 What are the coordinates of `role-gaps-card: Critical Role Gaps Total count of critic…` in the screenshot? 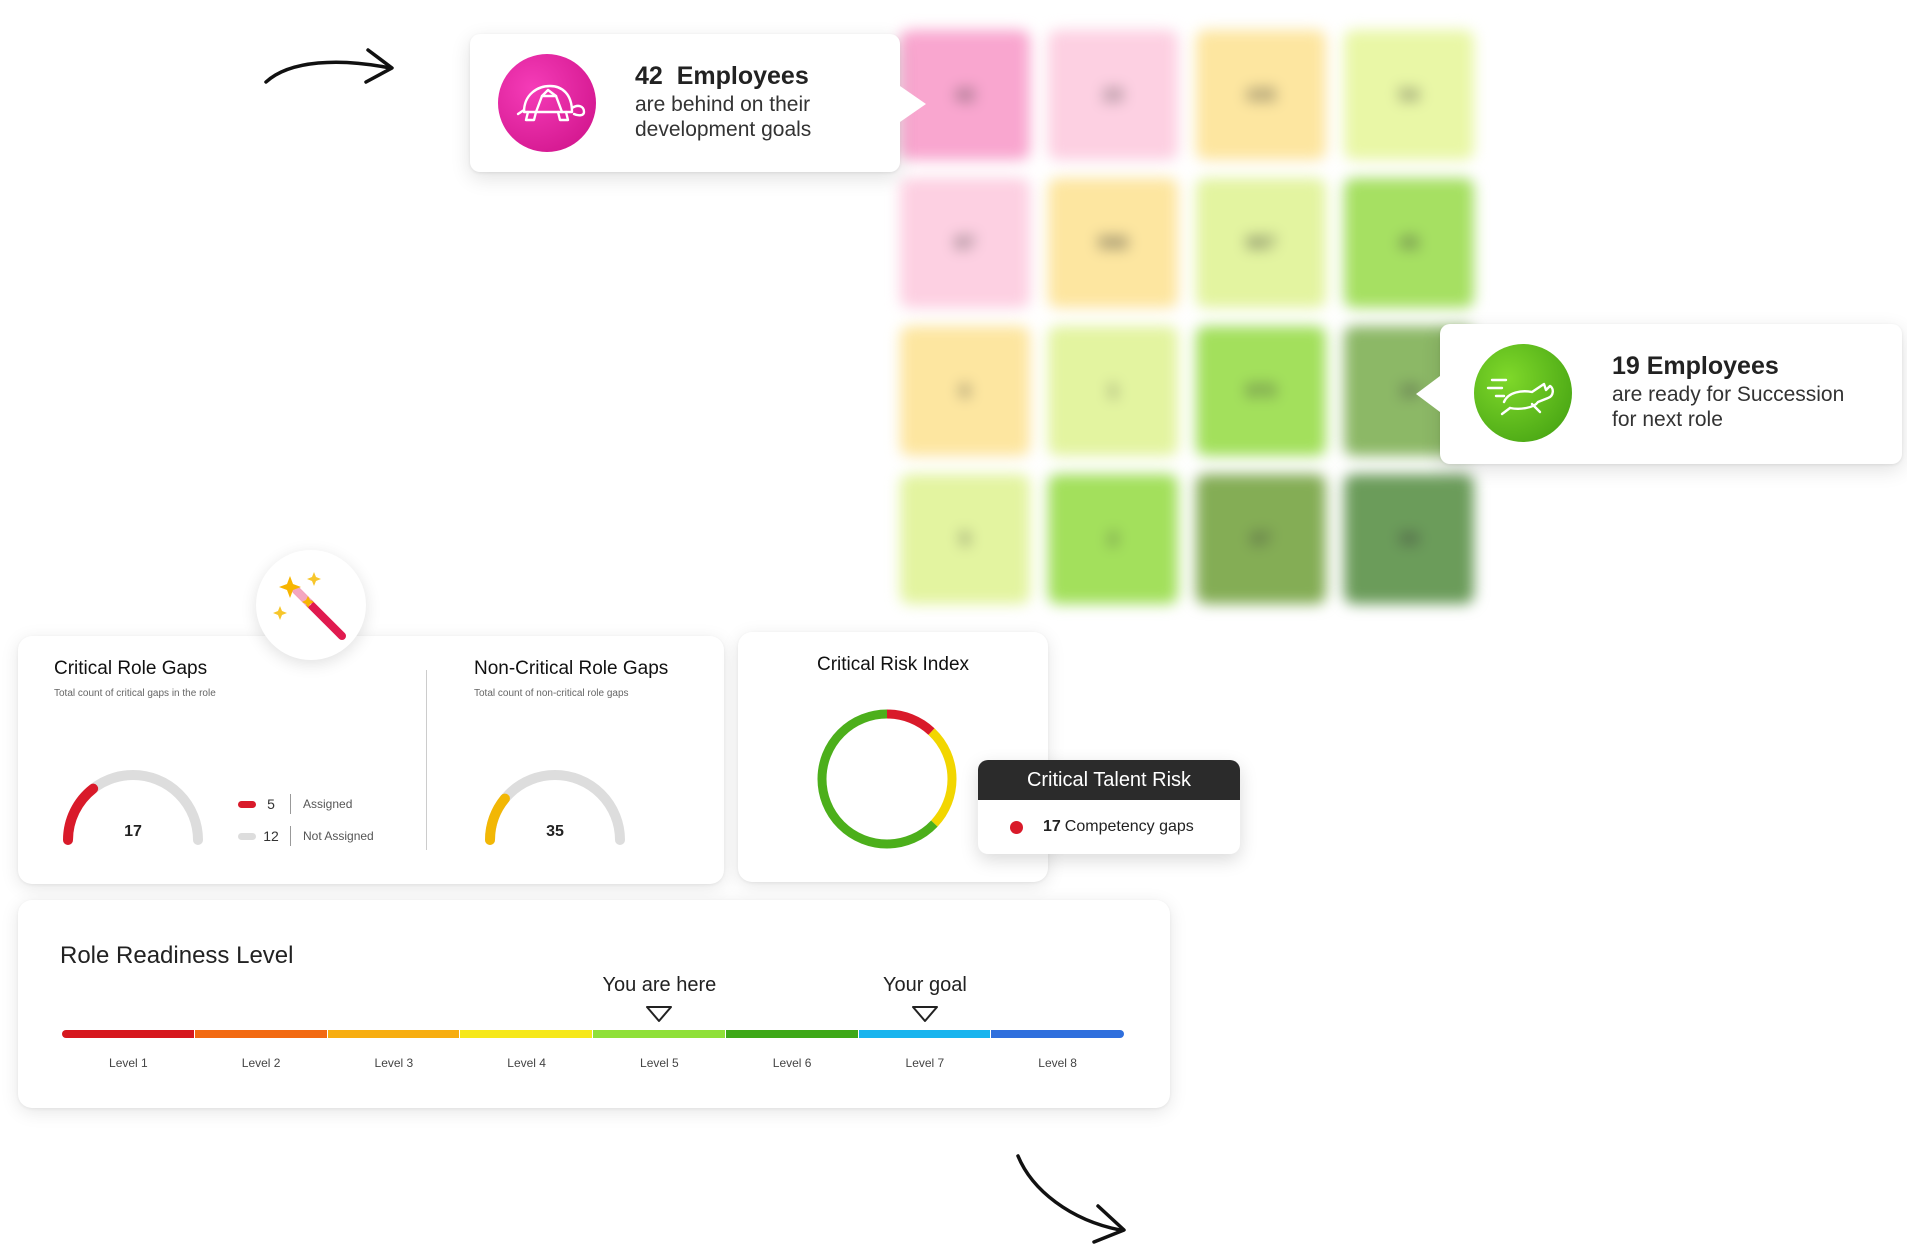 It's located at (371, 760).